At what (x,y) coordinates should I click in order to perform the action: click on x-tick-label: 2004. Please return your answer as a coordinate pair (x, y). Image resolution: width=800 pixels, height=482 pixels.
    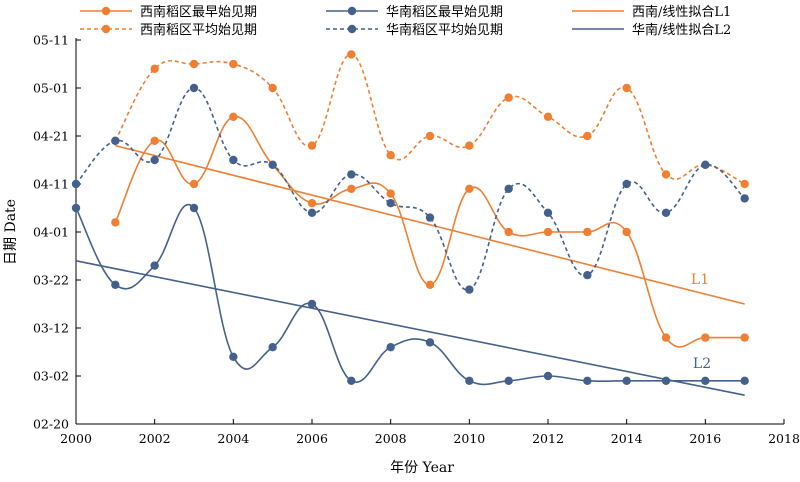
    Looking at the image, I should click on (233, 438).